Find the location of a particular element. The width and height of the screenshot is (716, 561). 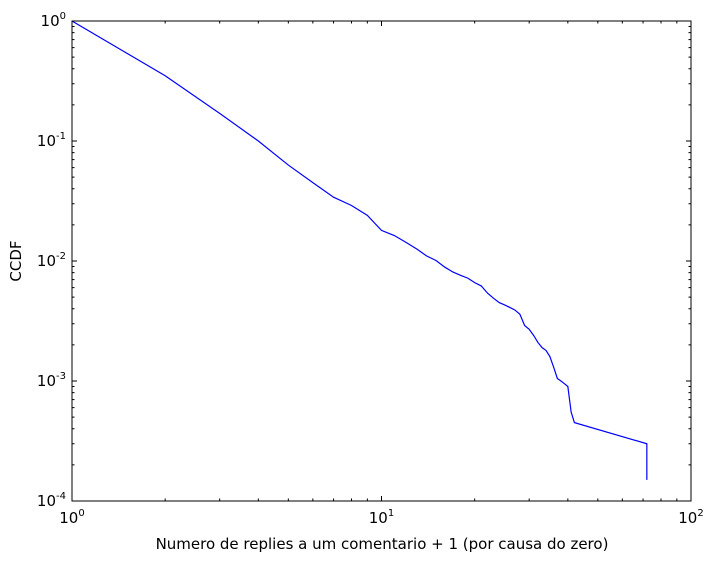

x-tick-labels: 10⁰ 10¹ 10² is located at coordinates (381, 517).